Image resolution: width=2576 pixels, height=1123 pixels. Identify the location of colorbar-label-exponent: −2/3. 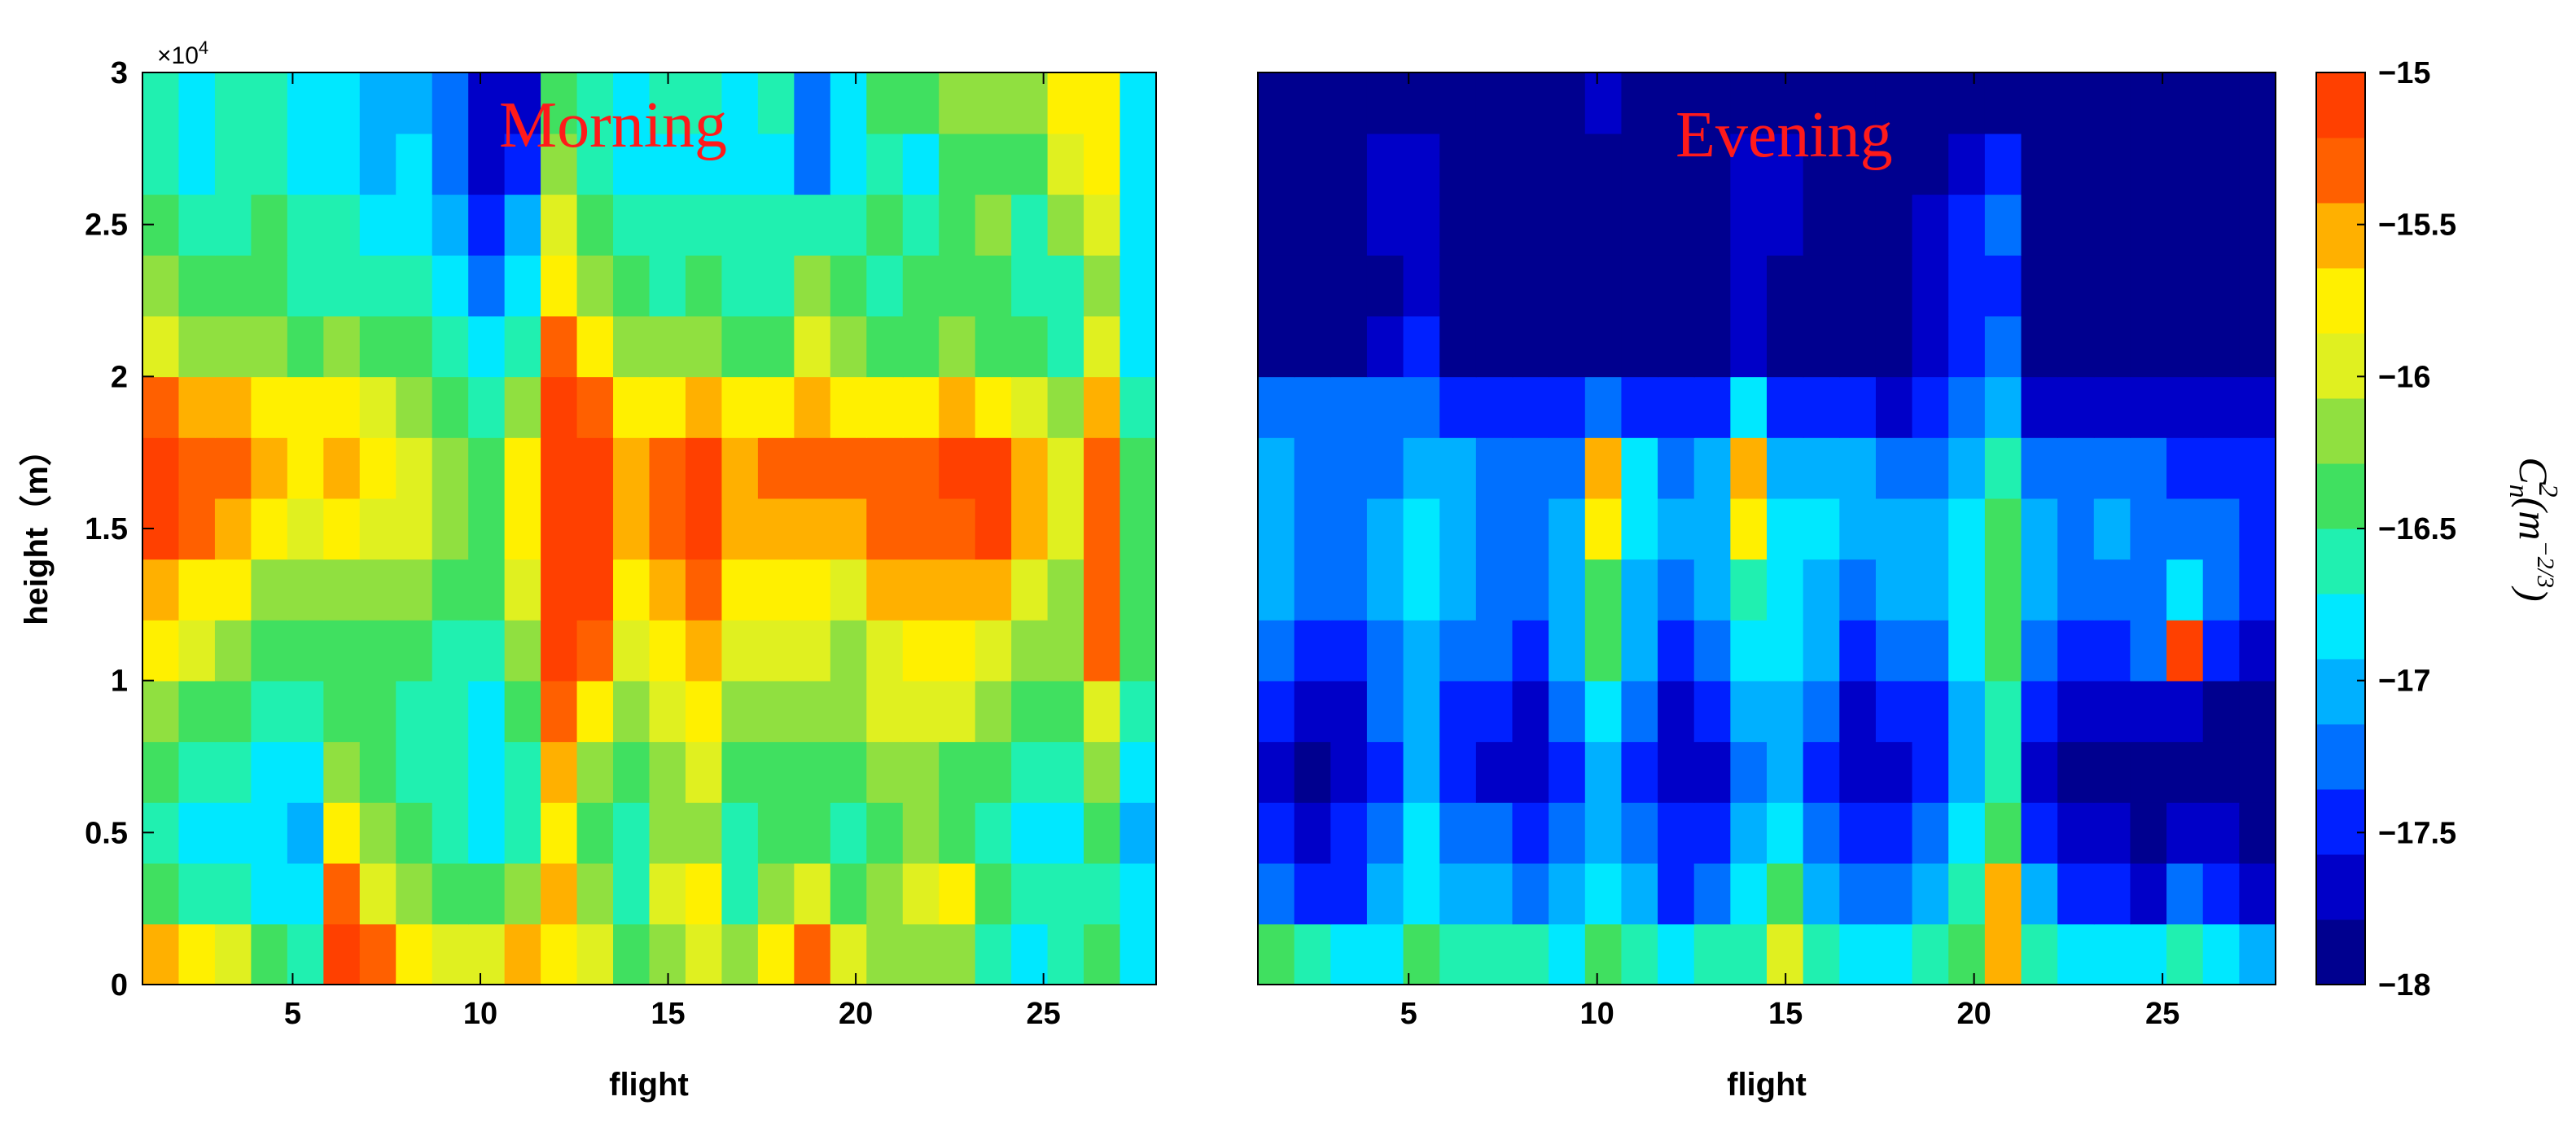
(2545, 564).